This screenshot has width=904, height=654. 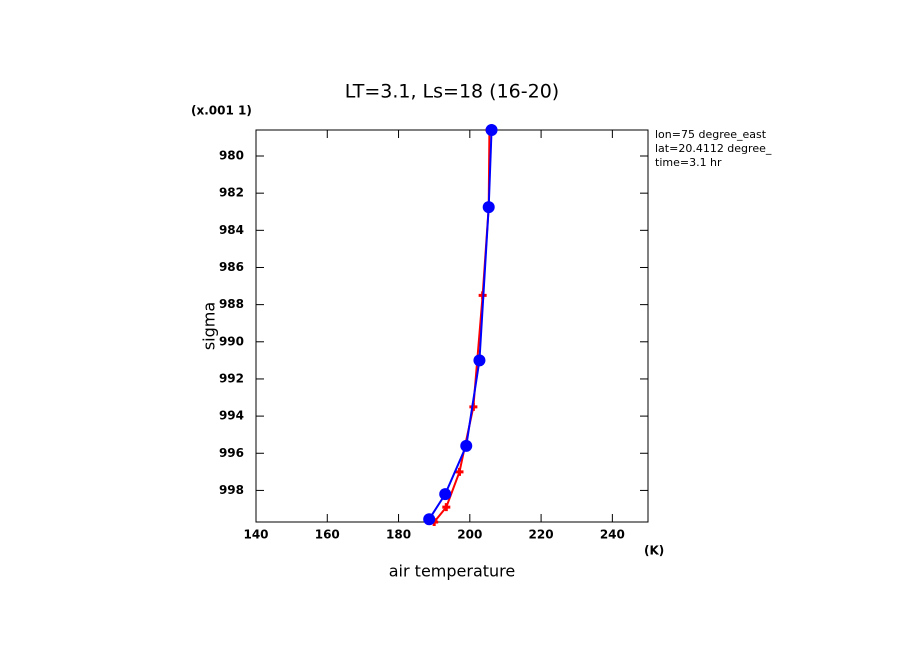 I want to click on x-axis-label: air temperature, so click(x=452, y=571).